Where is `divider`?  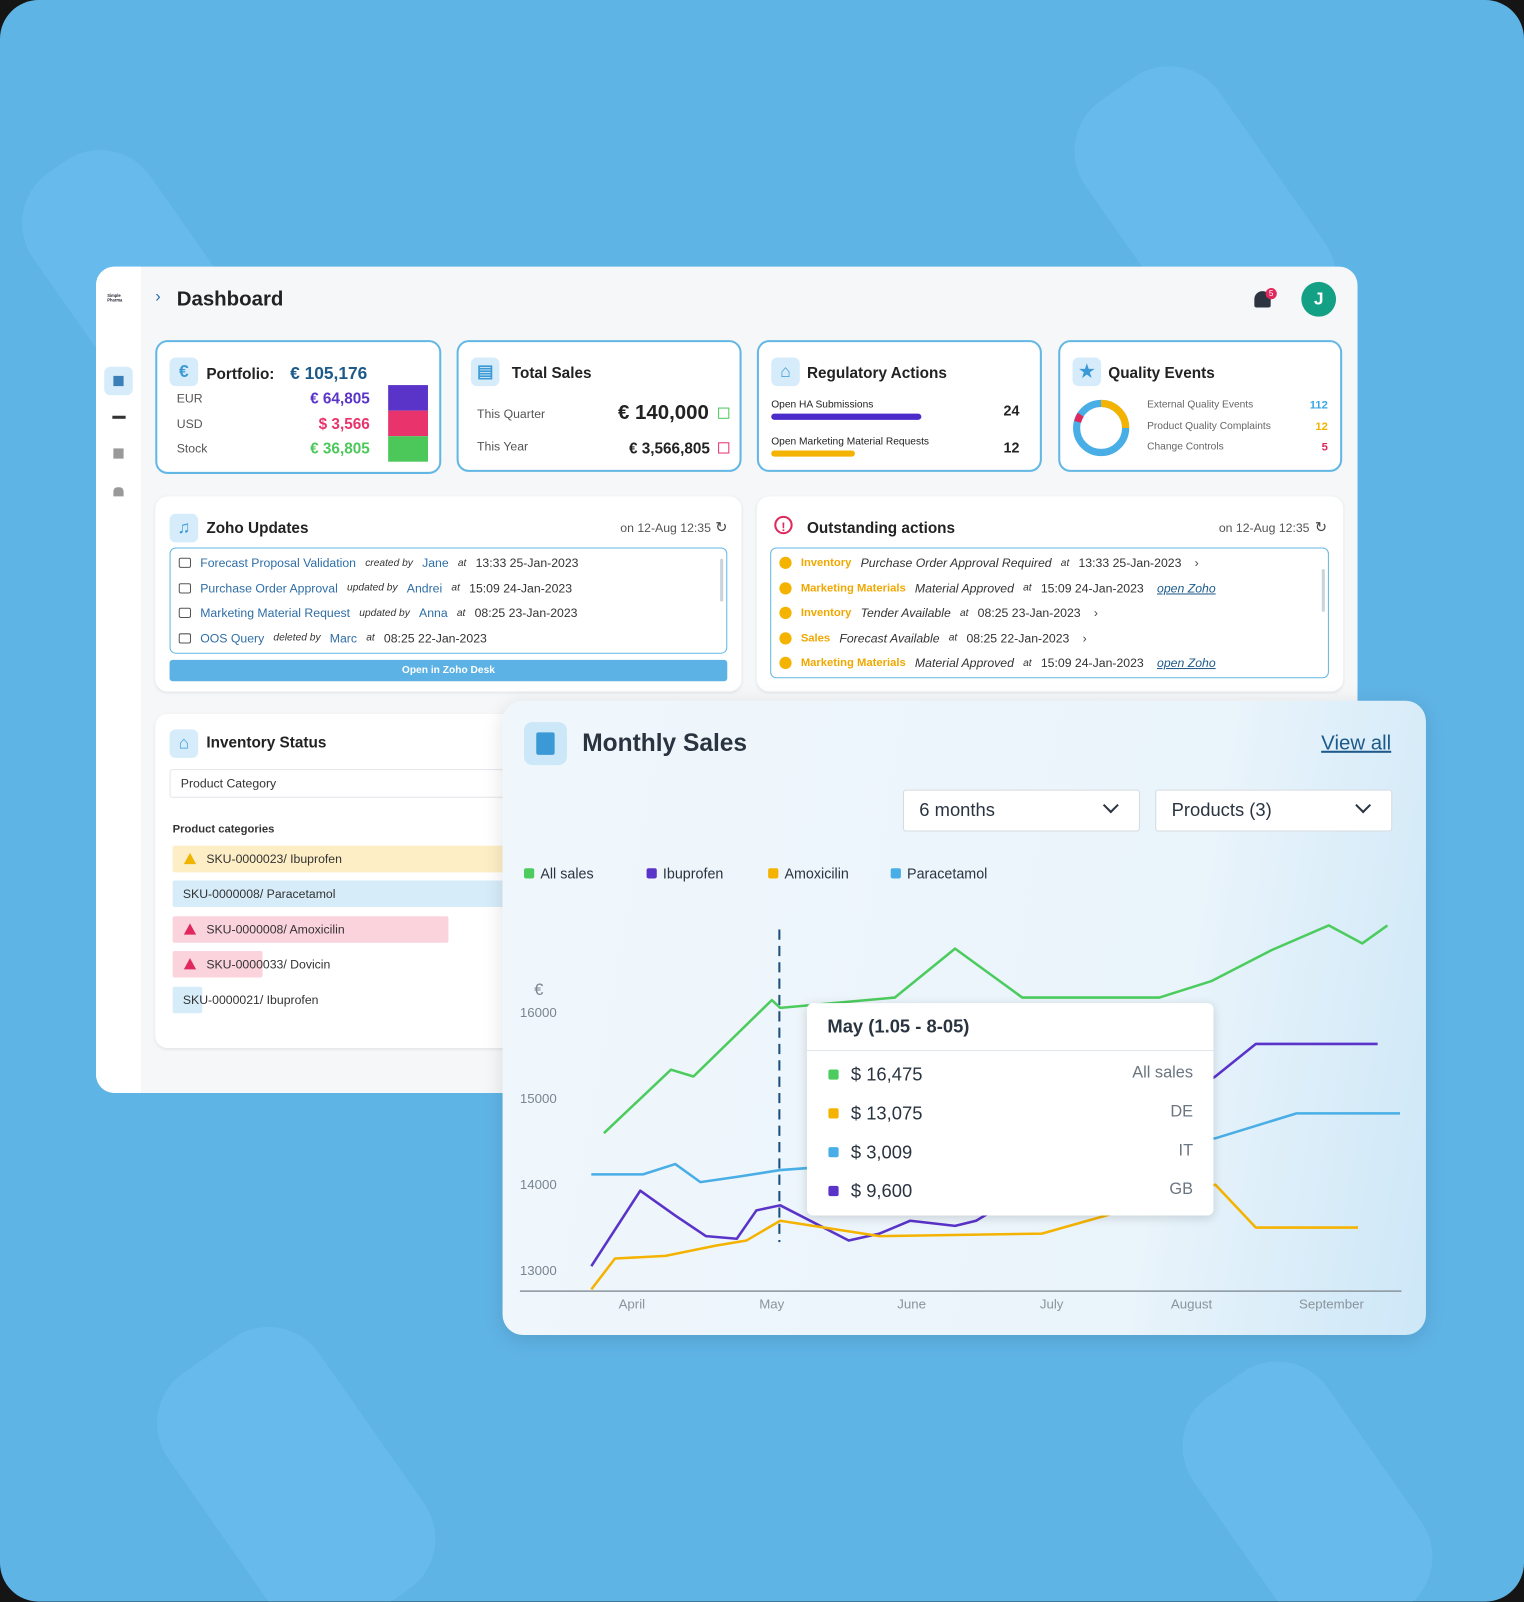 divider is located at coordinates (1010, 1051).